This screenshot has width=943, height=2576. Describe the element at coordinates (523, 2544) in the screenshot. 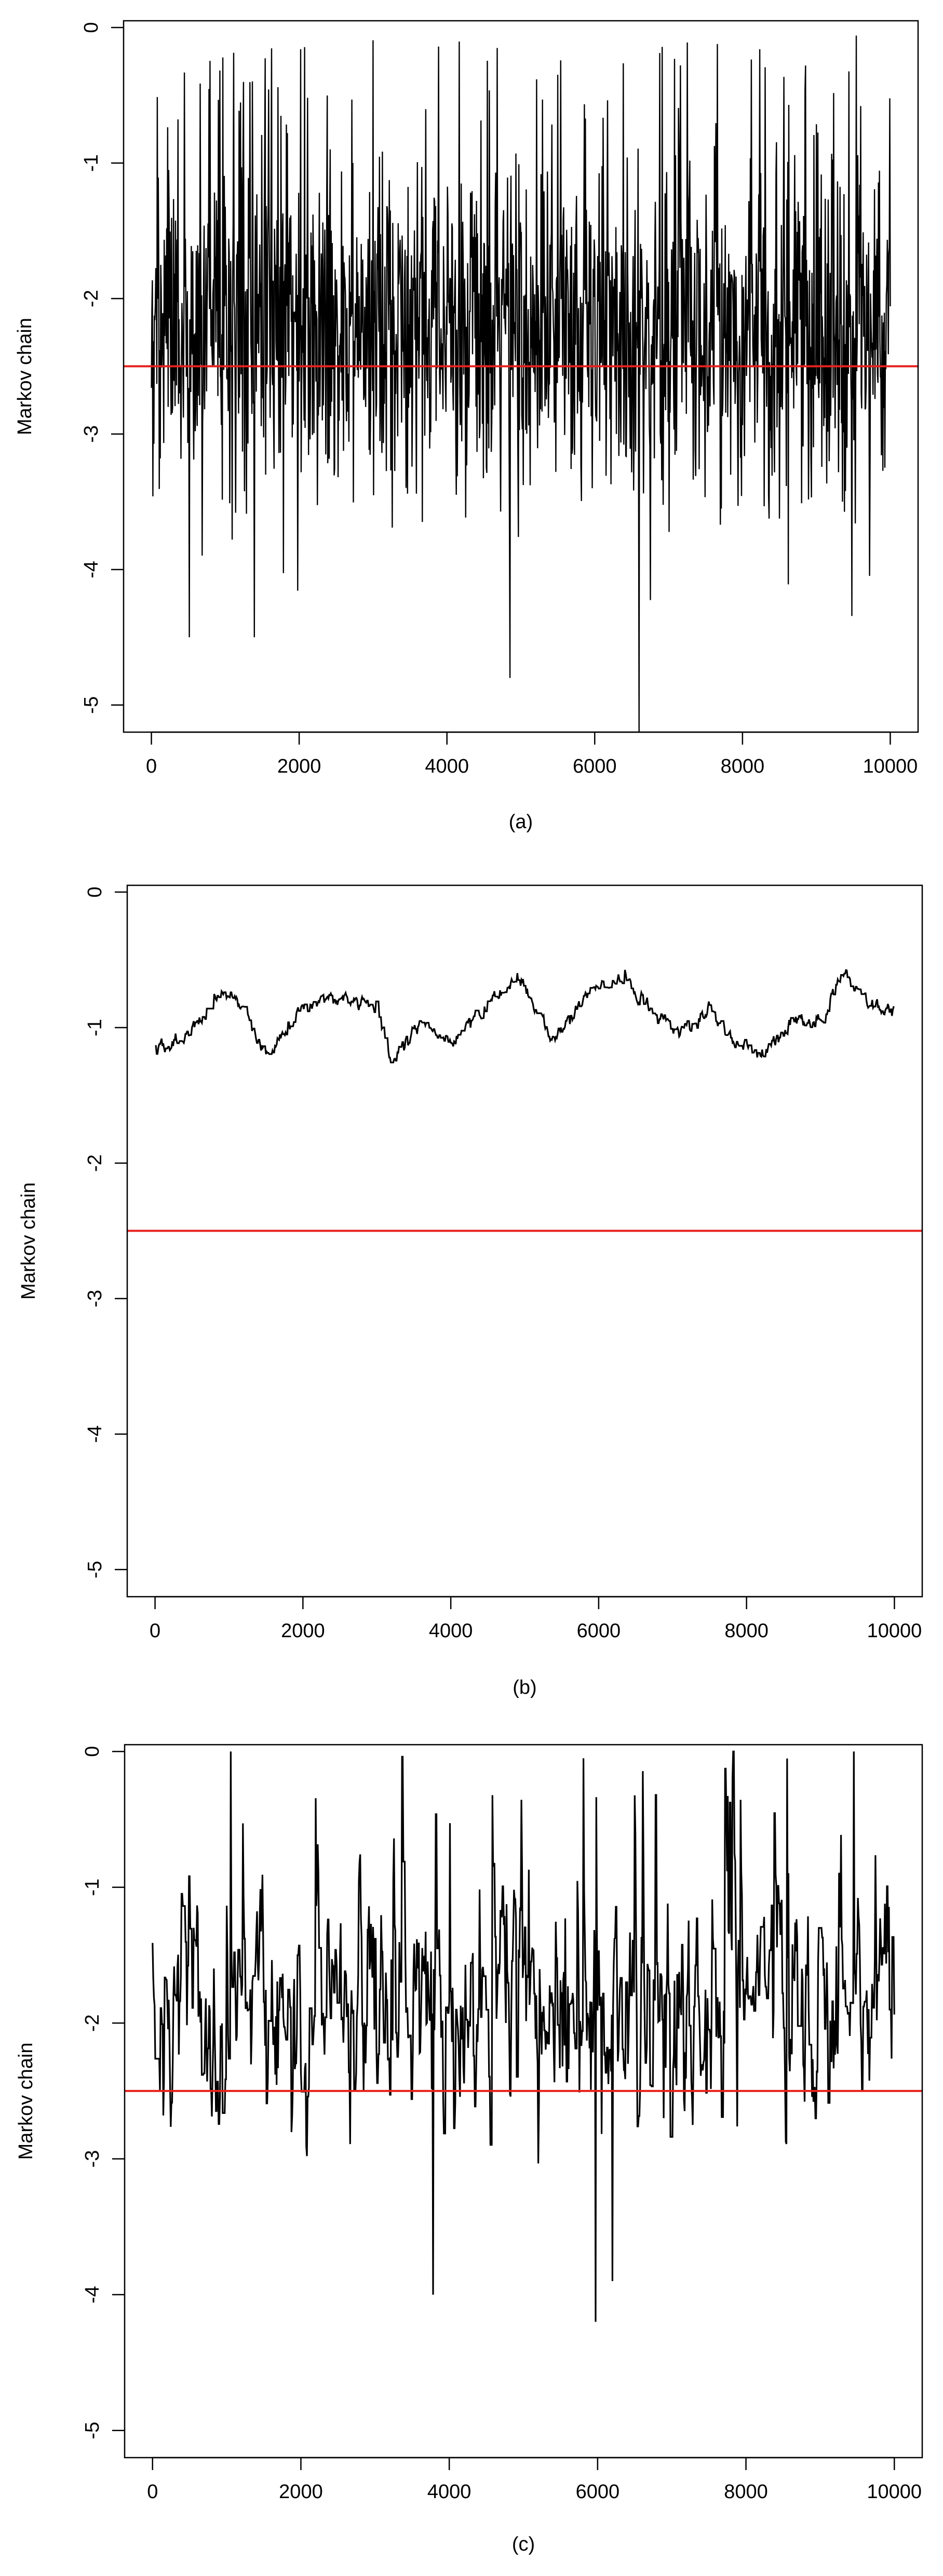

I see `panel-label: (c)` at that location.